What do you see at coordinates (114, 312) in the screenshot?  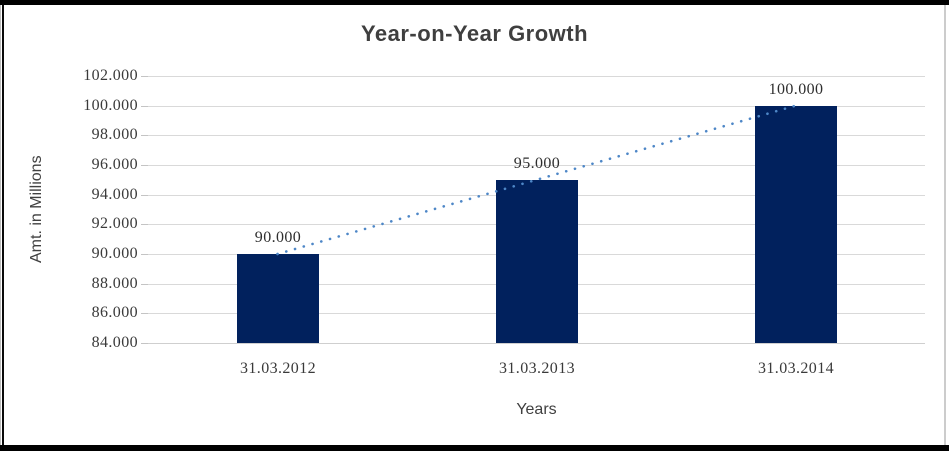 I see `y-tick-label: 86.000` at bounding box center [114, 312].